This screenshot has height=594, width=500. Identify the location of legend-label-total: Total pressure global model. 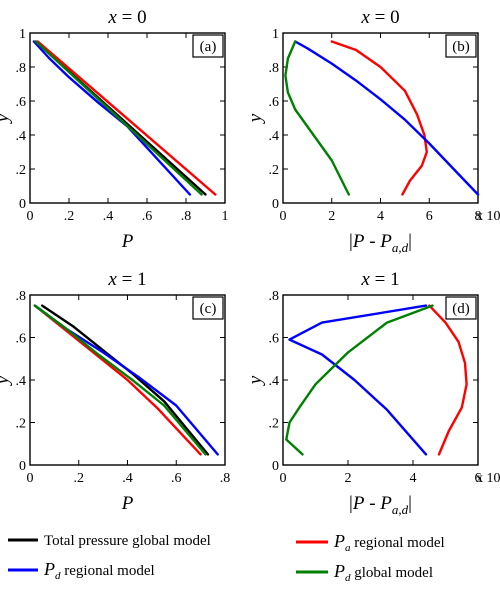
(127, 541).